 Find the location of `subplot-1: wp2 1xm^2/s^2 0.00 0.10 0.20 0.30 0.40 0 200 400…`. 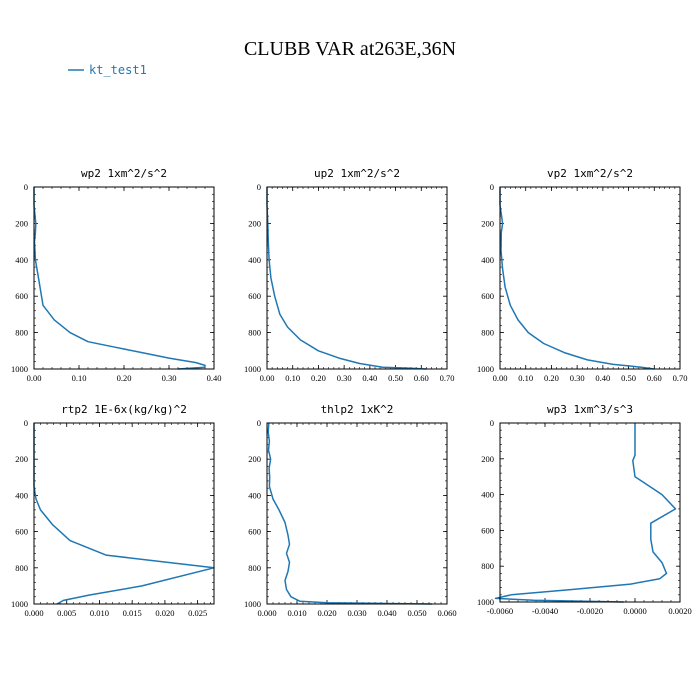

subplot-1: wp2 1xm^2/s^2 0.00 0.10 0.20 0.30 0.40 0 200 400… is located at coordinates (116, 275).